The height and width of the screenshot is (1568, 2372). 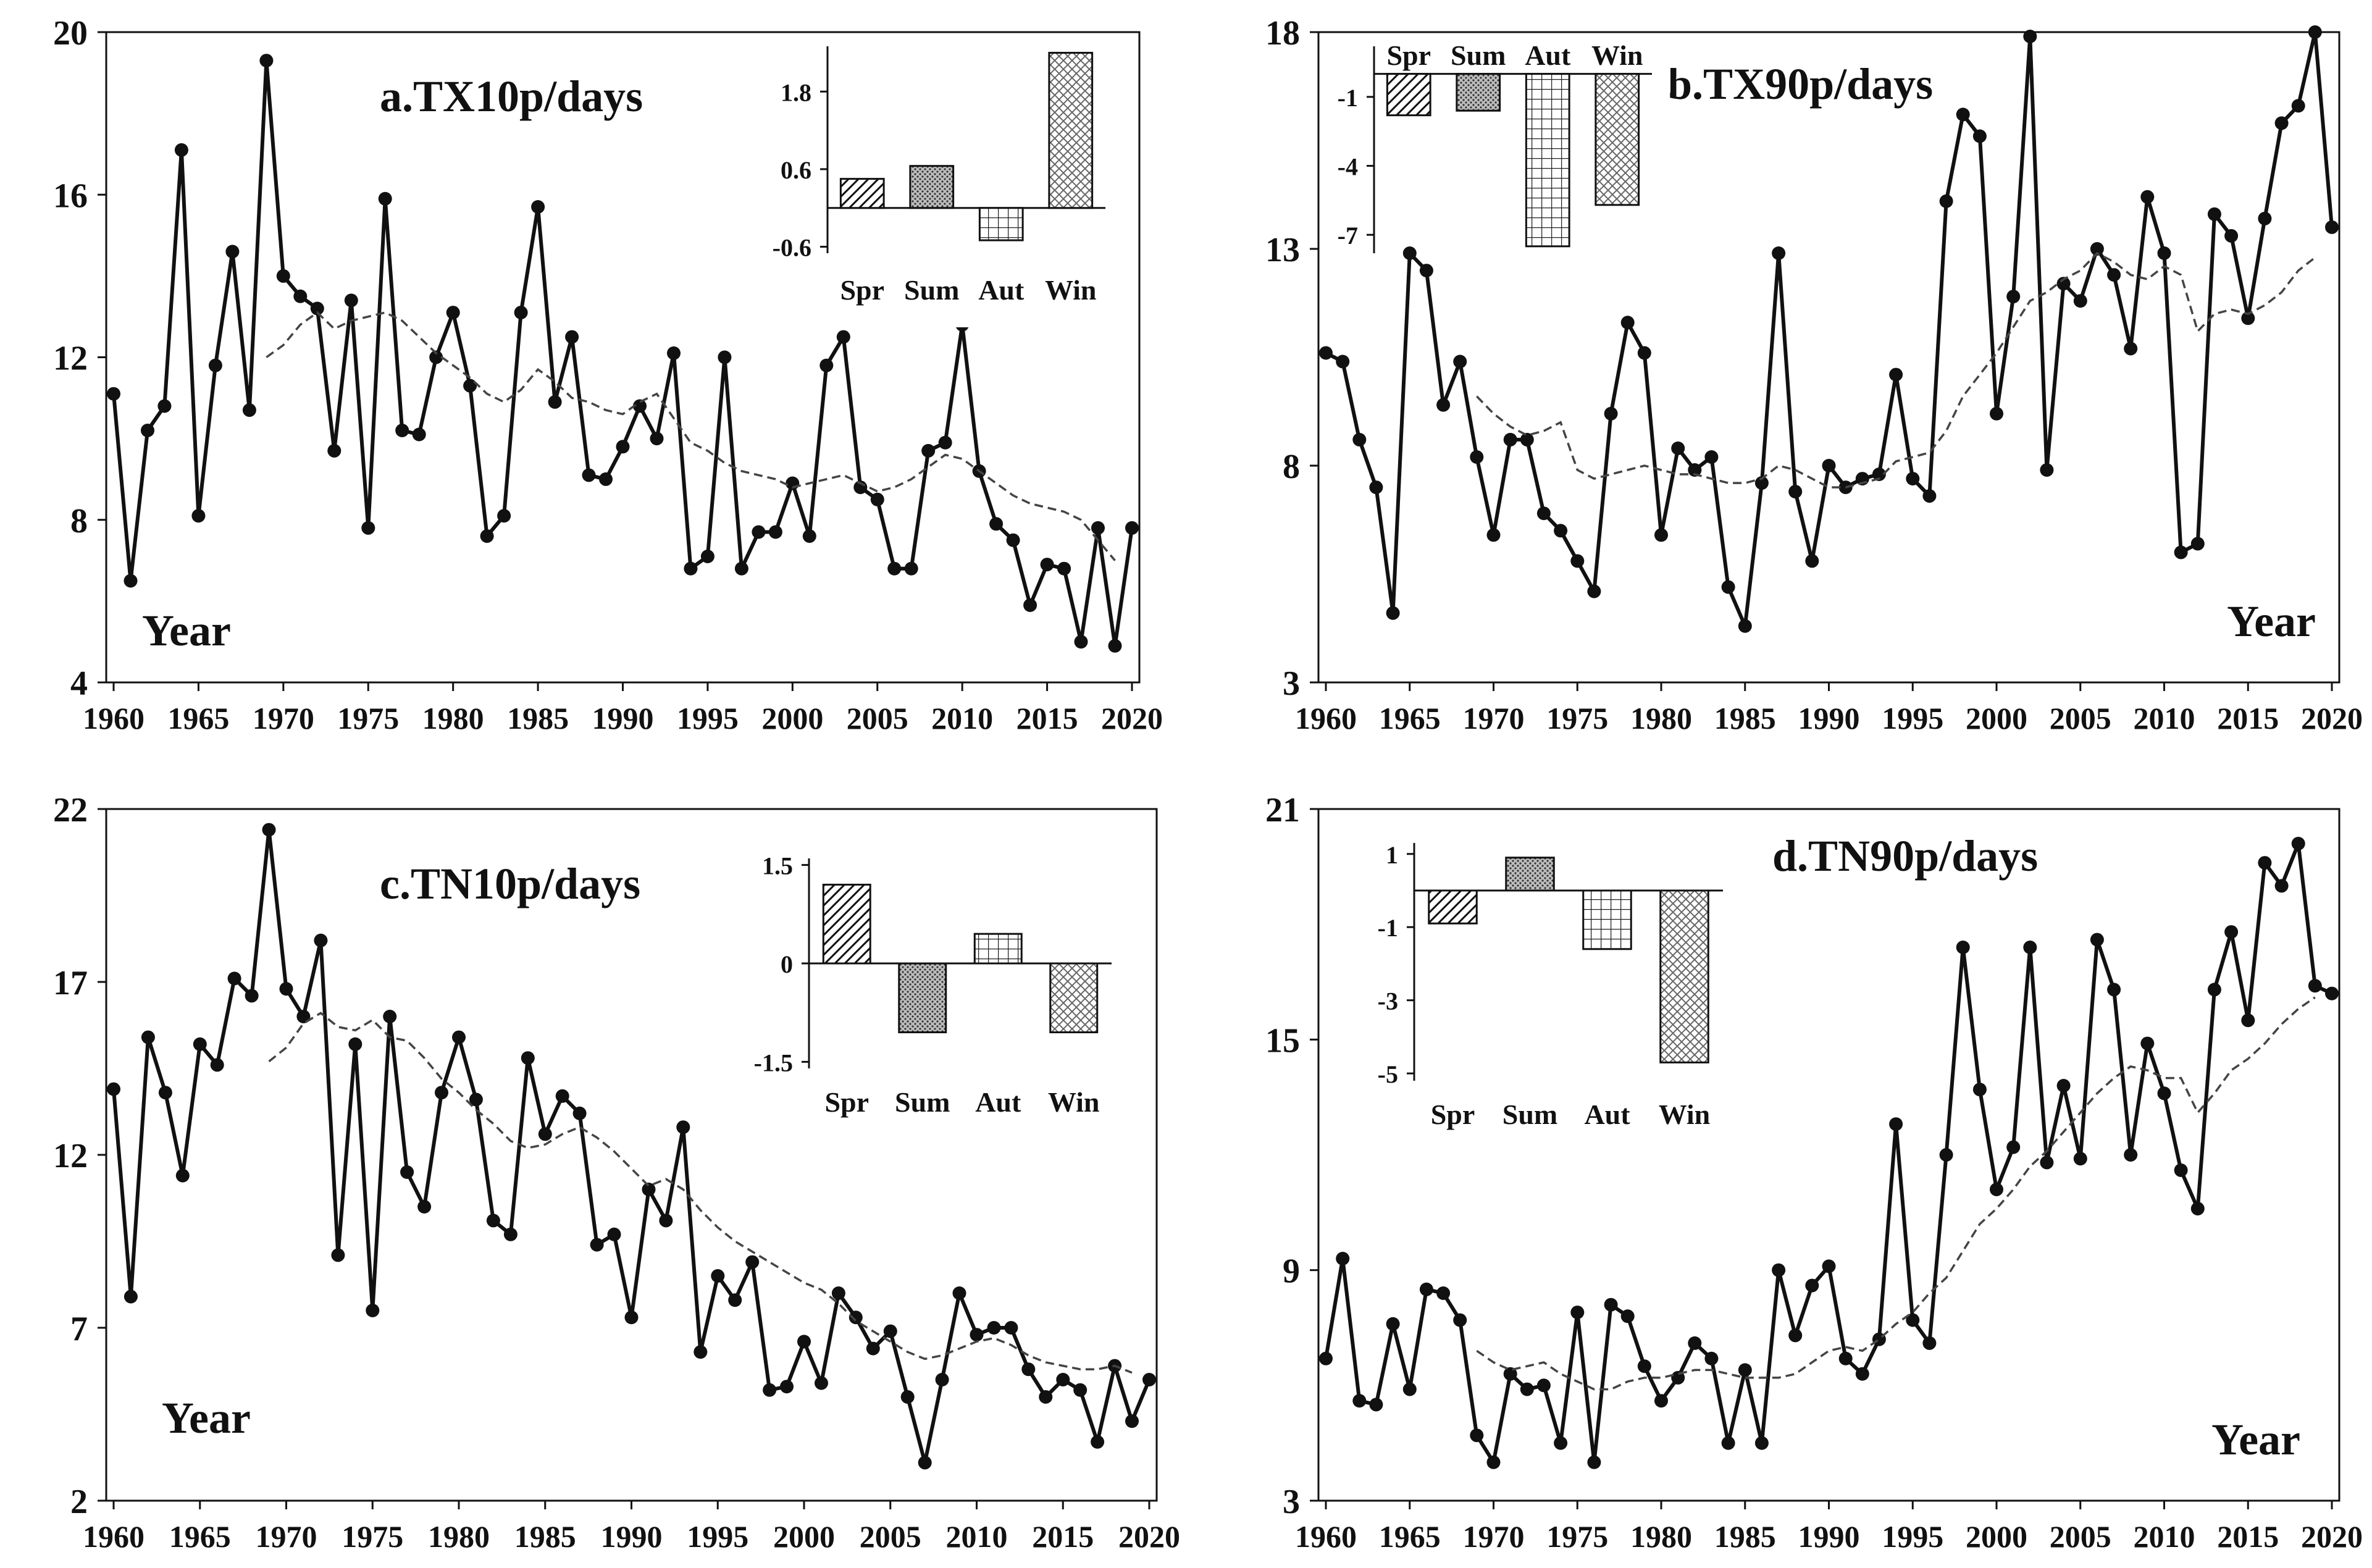 What do you see at coordinates (1408, 95) in the screenshot?
I see `inset-bar-spr` at bounding box center [1408, 95].